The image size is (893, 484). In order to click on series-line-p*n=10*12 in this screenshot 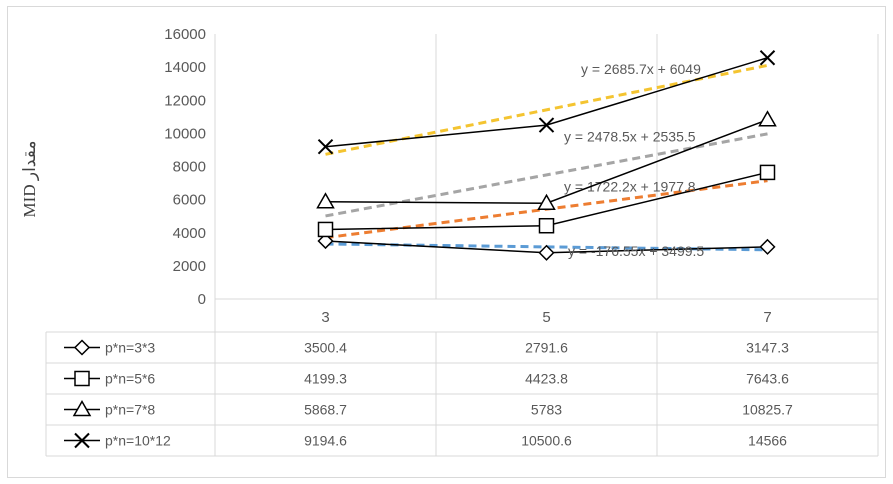, I will do `click(546, 102)`.